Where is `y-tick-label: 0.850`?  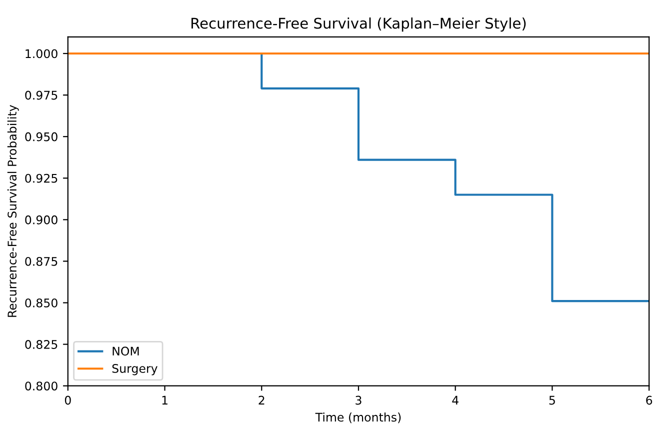
y-tick-label: 0.850 is located at coordinates (41, 303).